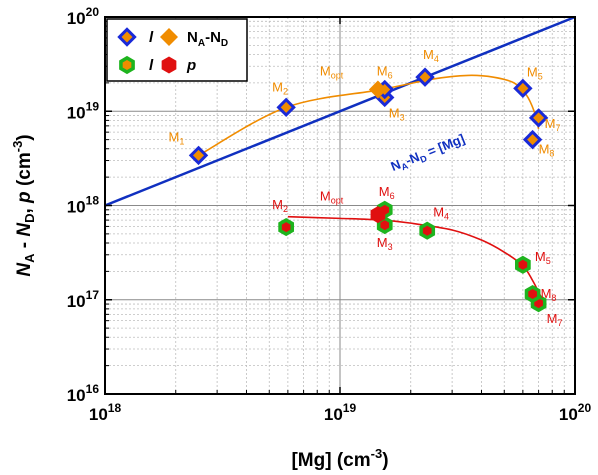 The height and width of the screenshot is (475, 598). What do you see at coordinates (385, 72) in the screenshot?
I see `label-na-nd-m6: M6` at bounding box center [385, 72].